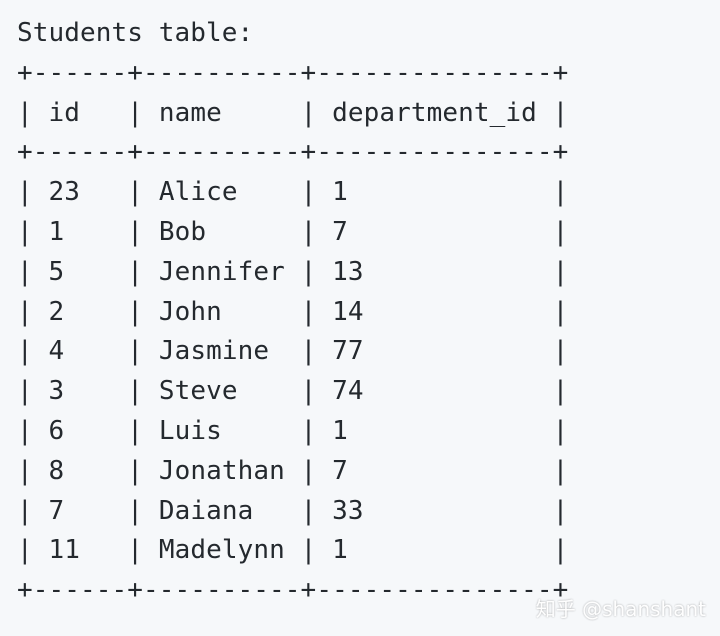 This screenshot has width=720, height=636. I want to click on table-row: | 11 | Madelynn | 1 |, so click(293, 550).